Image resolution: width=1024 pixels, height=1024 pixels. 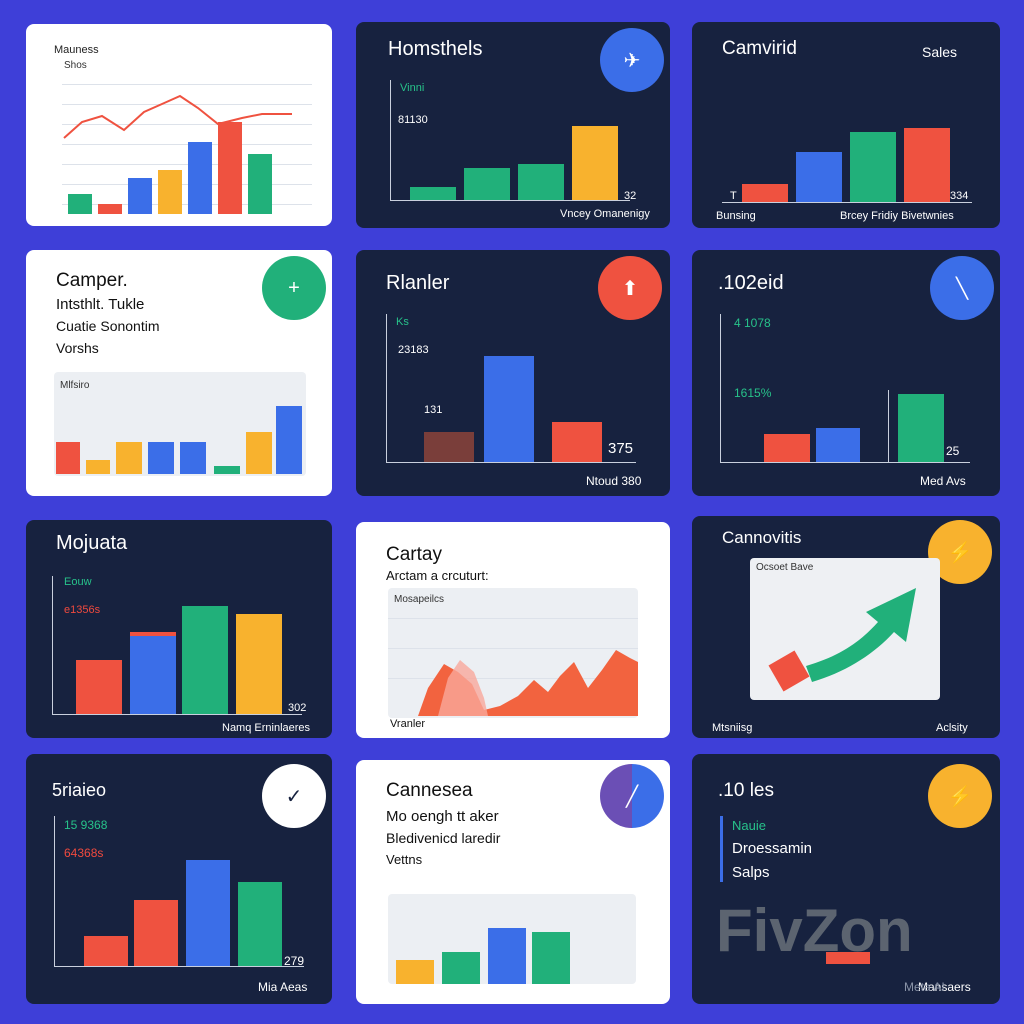 What do you see at coordinates (100, 304) in the screenshot?
I see `line-1: Intsthlt. Tukle` at bounding box center [100, 304].